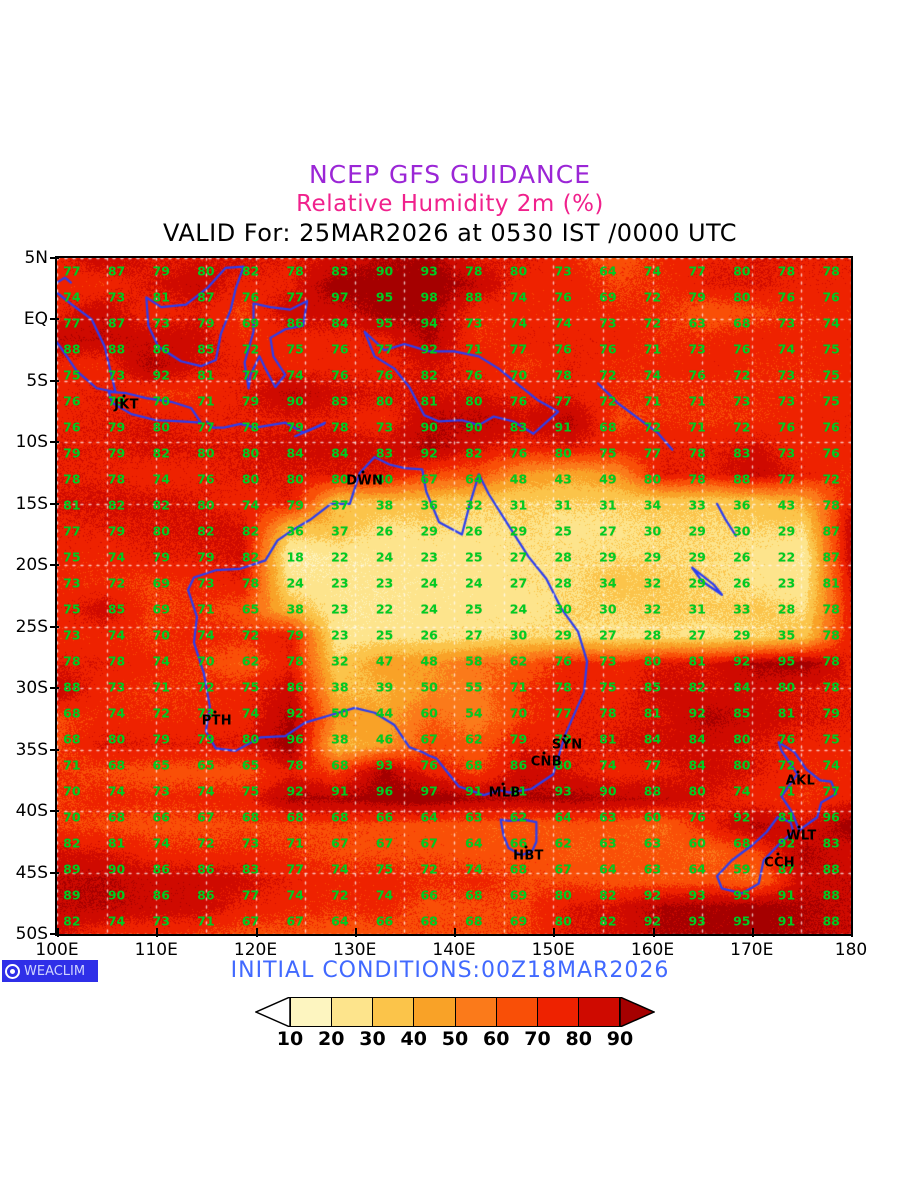  What do you see at coordinates (250, 765) in the screenshot?
I see `grid-value: 65` at bounding box center [250, 765].